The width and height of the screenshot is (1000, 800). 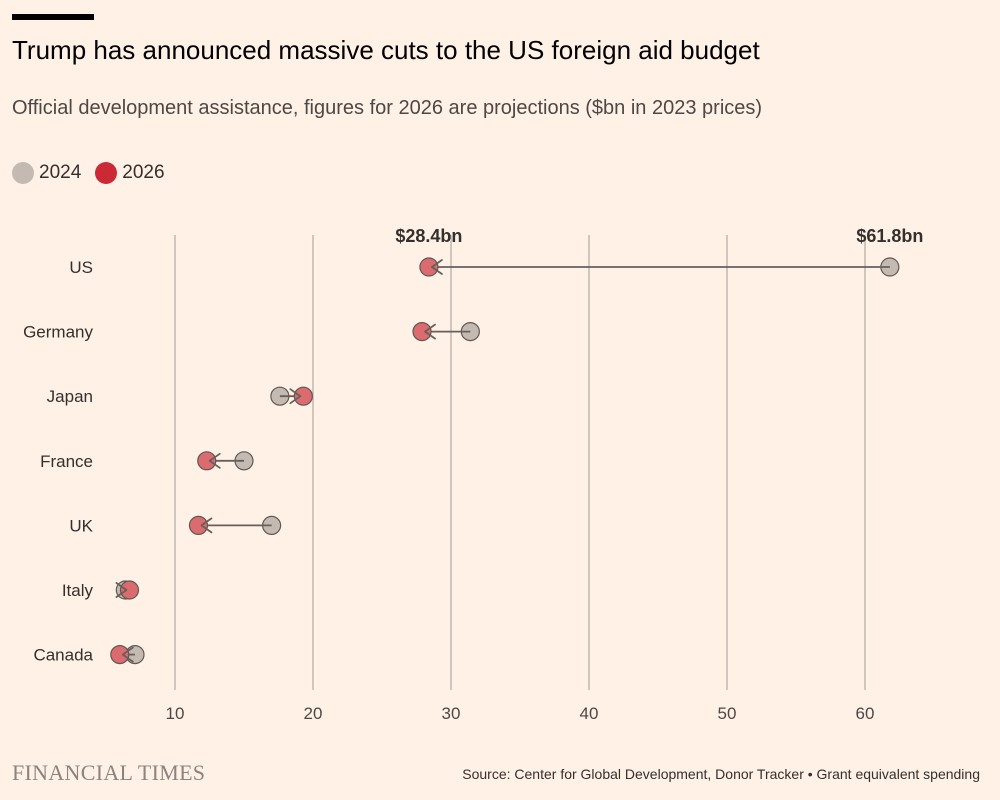 I want to click on annotation-1: $61.8bn, so click(x=889, y=236).